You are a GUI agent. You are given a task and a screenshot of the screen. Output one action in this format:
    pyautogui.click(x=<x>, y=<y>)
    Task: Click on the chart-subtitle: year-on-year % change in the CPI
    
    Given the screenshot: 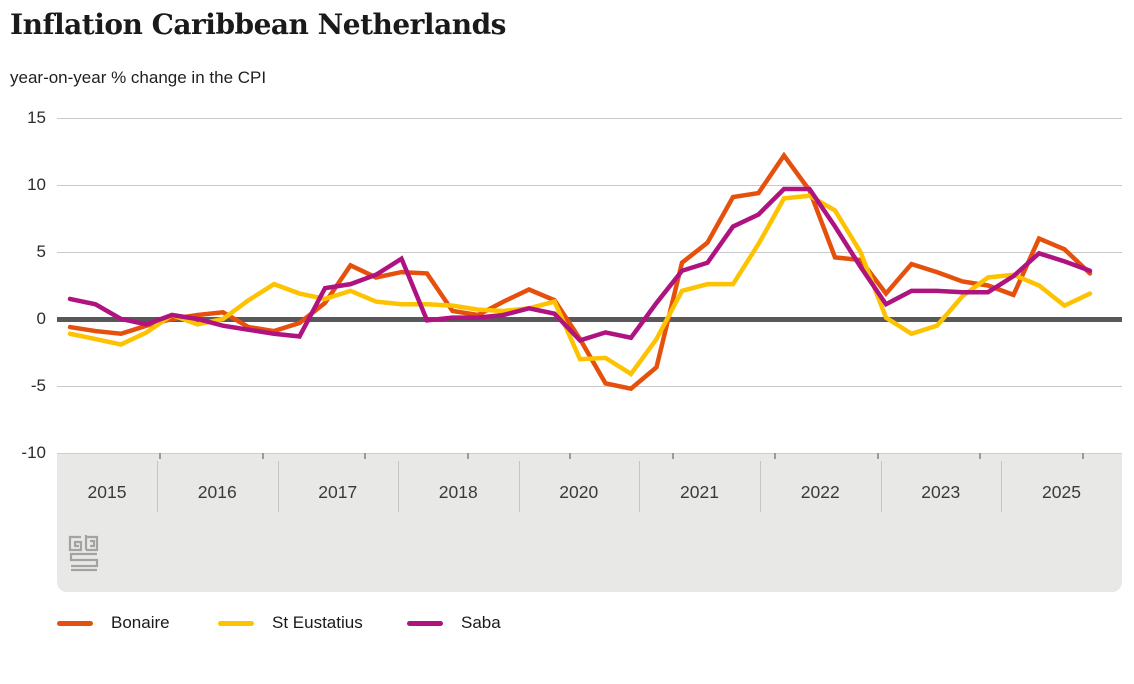 What is the action you would take?
    pyautogui.click(x=138, y=77)
    